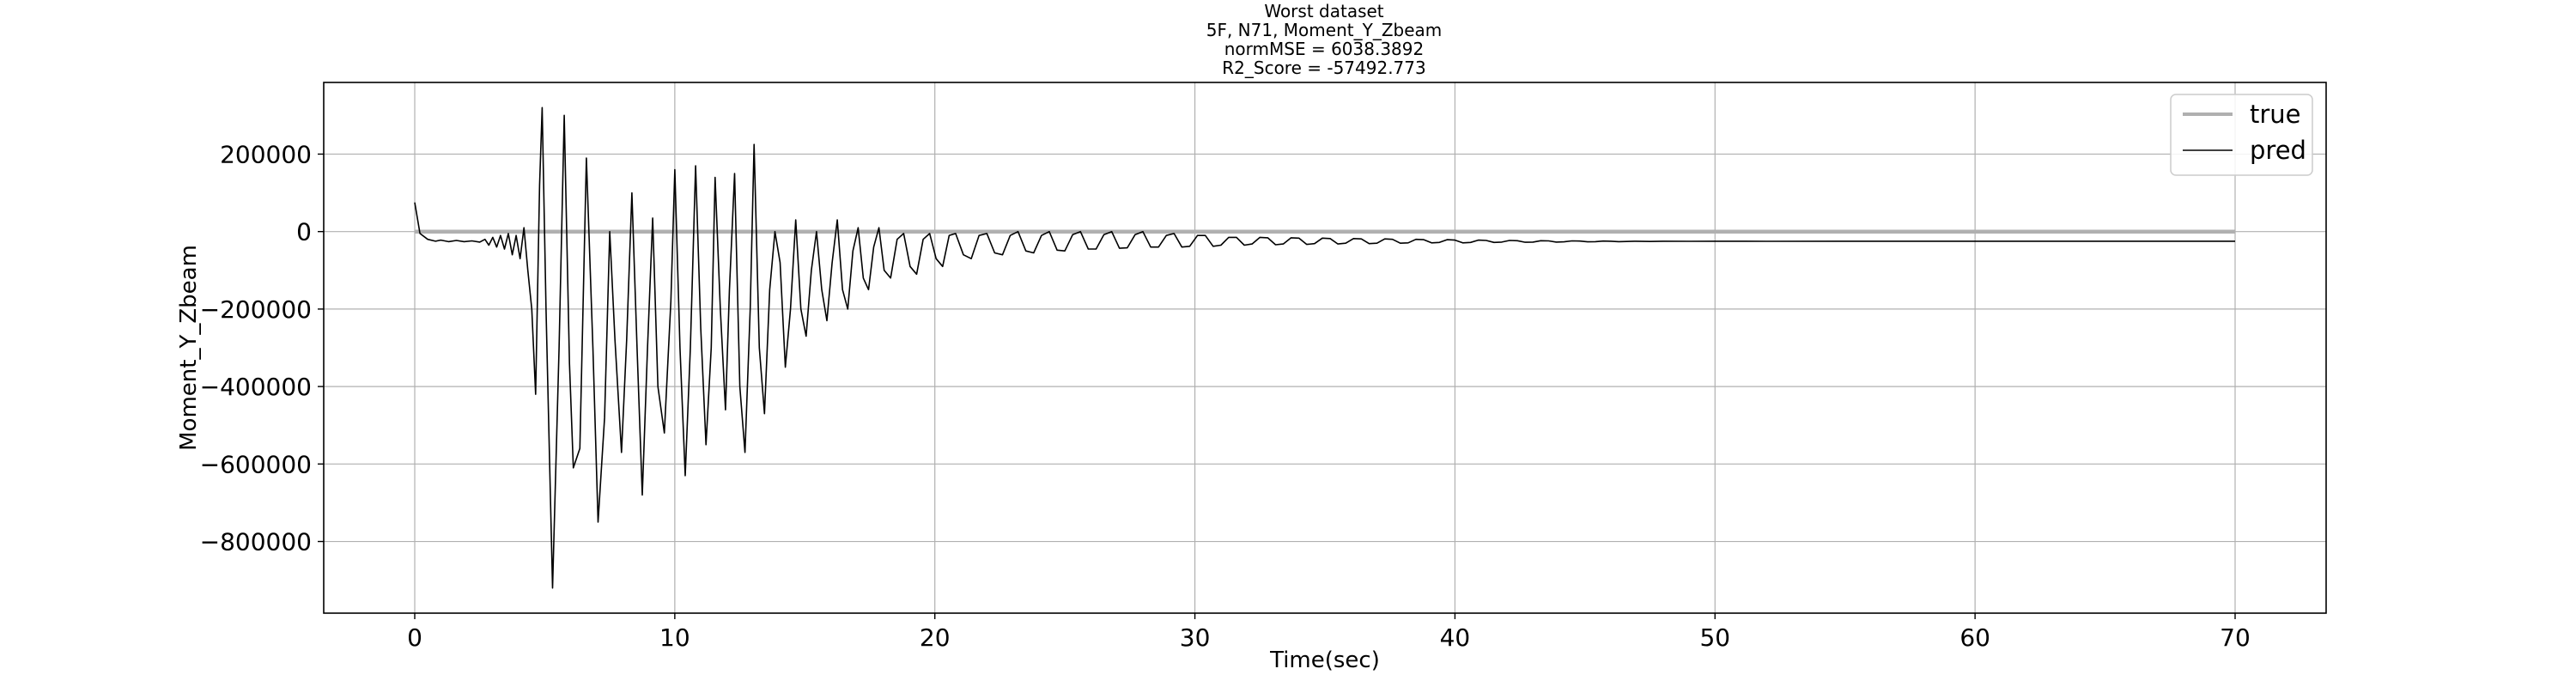 The width and height of the screenshot is (2576, 687). What do you see at coordinates (304, 232) in the screenshot?
I see `y-tick-label: 0` at bounding box center [304, 232].